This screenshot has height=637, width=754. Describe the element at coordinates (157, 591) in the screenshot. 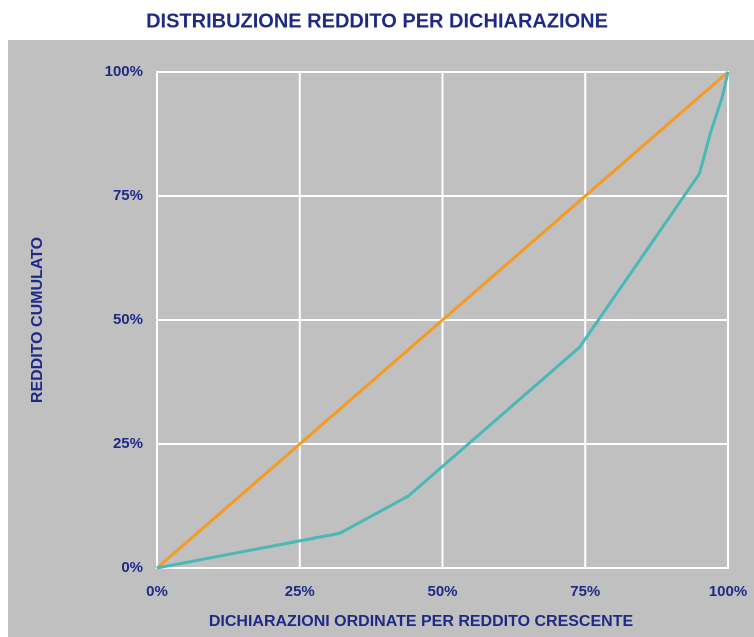

I see `x-tick-label: 0%` at that location.